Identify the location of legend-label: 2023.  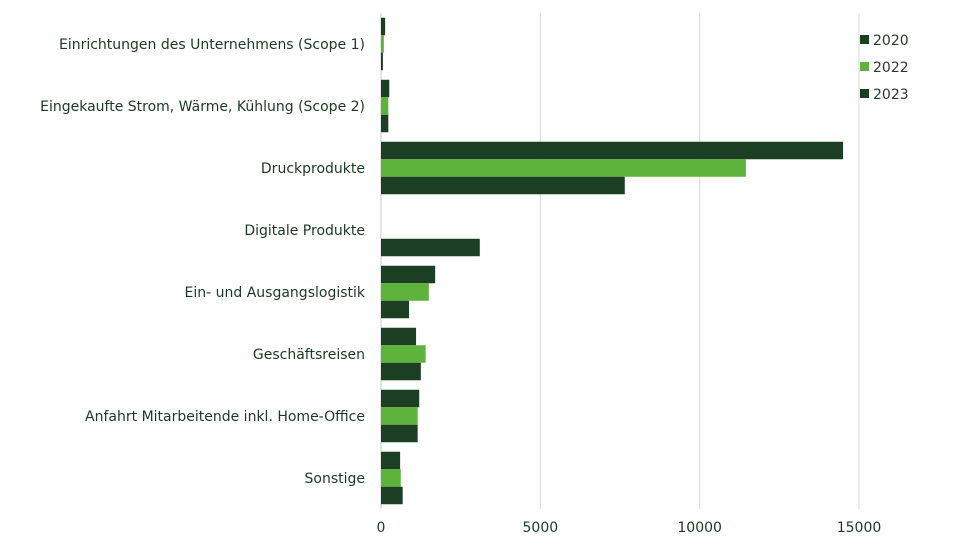
(891, 95).